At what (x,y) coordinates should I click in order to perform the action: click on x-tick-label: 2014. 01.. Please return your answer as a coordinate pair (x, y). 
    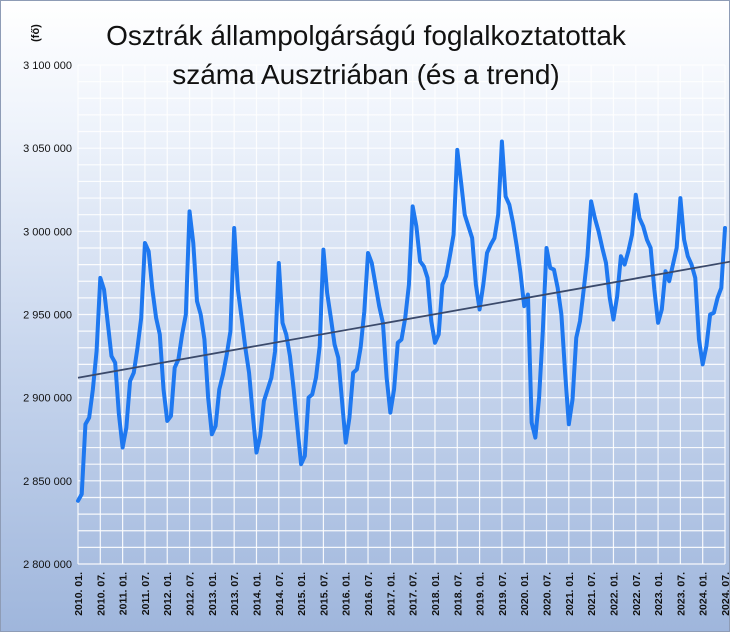
    Looking at the image, I should click on (257, 594).